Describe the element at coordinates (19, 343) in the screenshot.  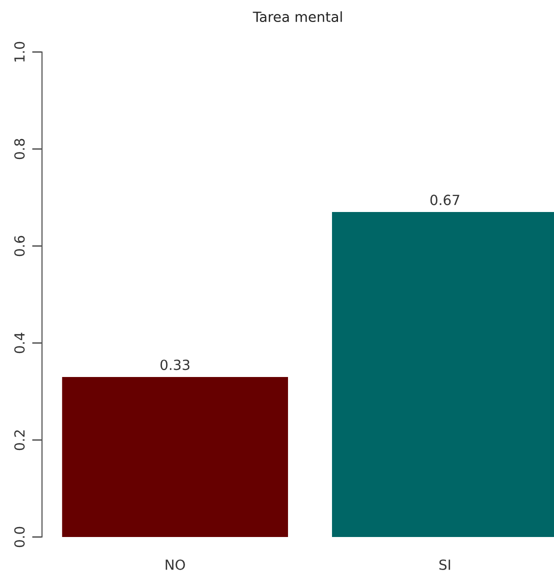
I see `y-tick-label: 0.4` at that location.